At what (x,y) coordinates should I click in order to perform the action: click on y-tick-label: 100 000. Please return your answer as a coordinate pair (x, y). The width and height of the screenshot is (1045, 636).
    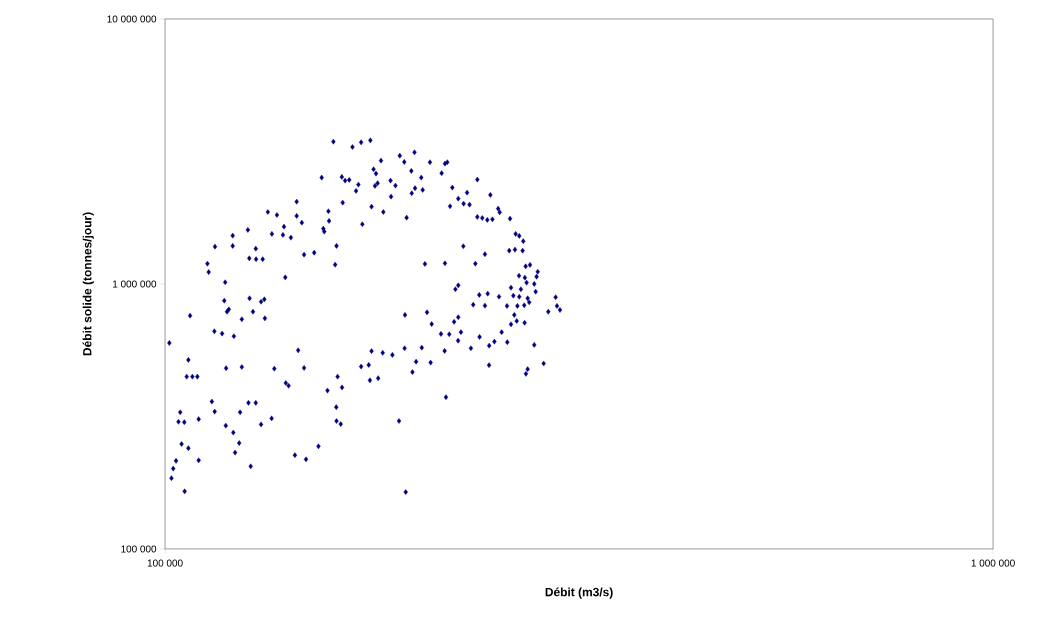
    Looking at the image, I should click on (139, 549).